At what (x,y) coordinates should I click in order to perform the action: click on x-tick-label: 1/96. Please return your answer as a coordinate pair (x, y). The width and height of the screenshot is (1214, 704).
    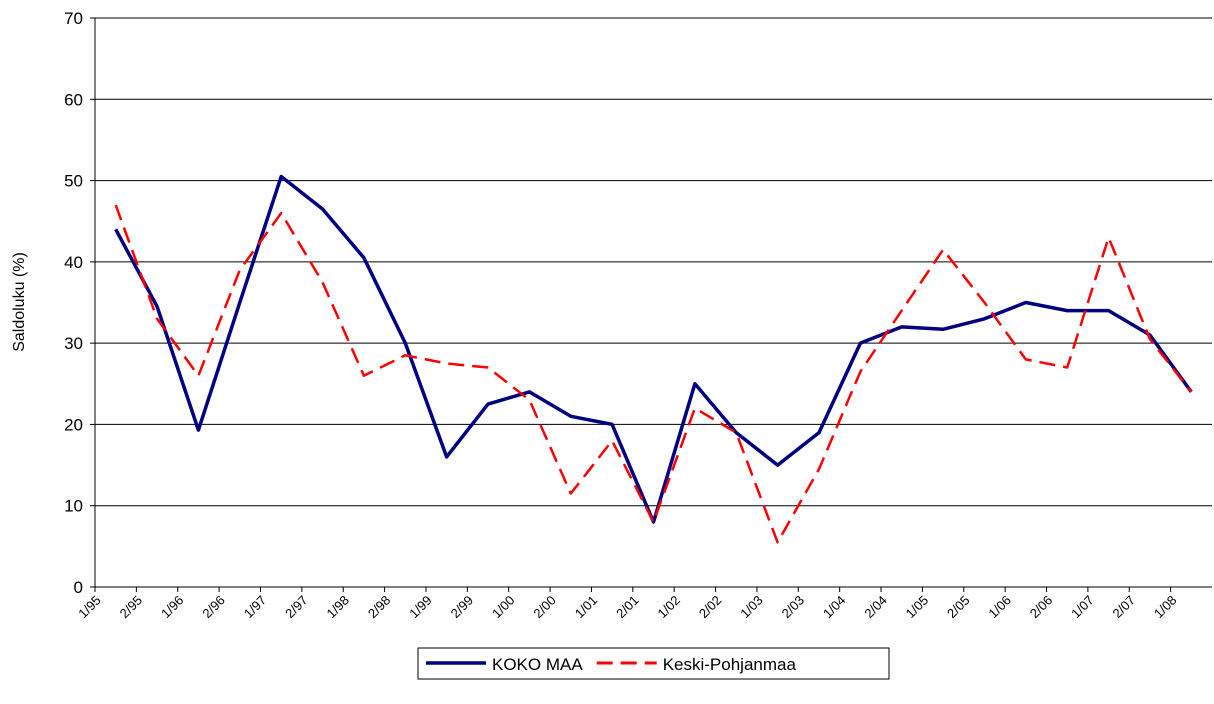
    Looking at the image, I should click on (172, 607).